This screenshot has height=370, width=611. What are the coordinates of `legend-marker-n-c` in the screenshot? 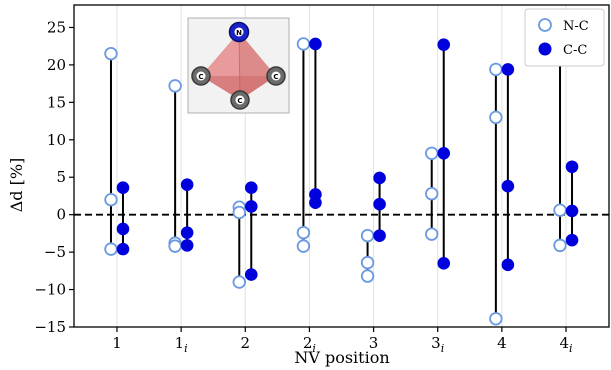 It's located at (545, 25).